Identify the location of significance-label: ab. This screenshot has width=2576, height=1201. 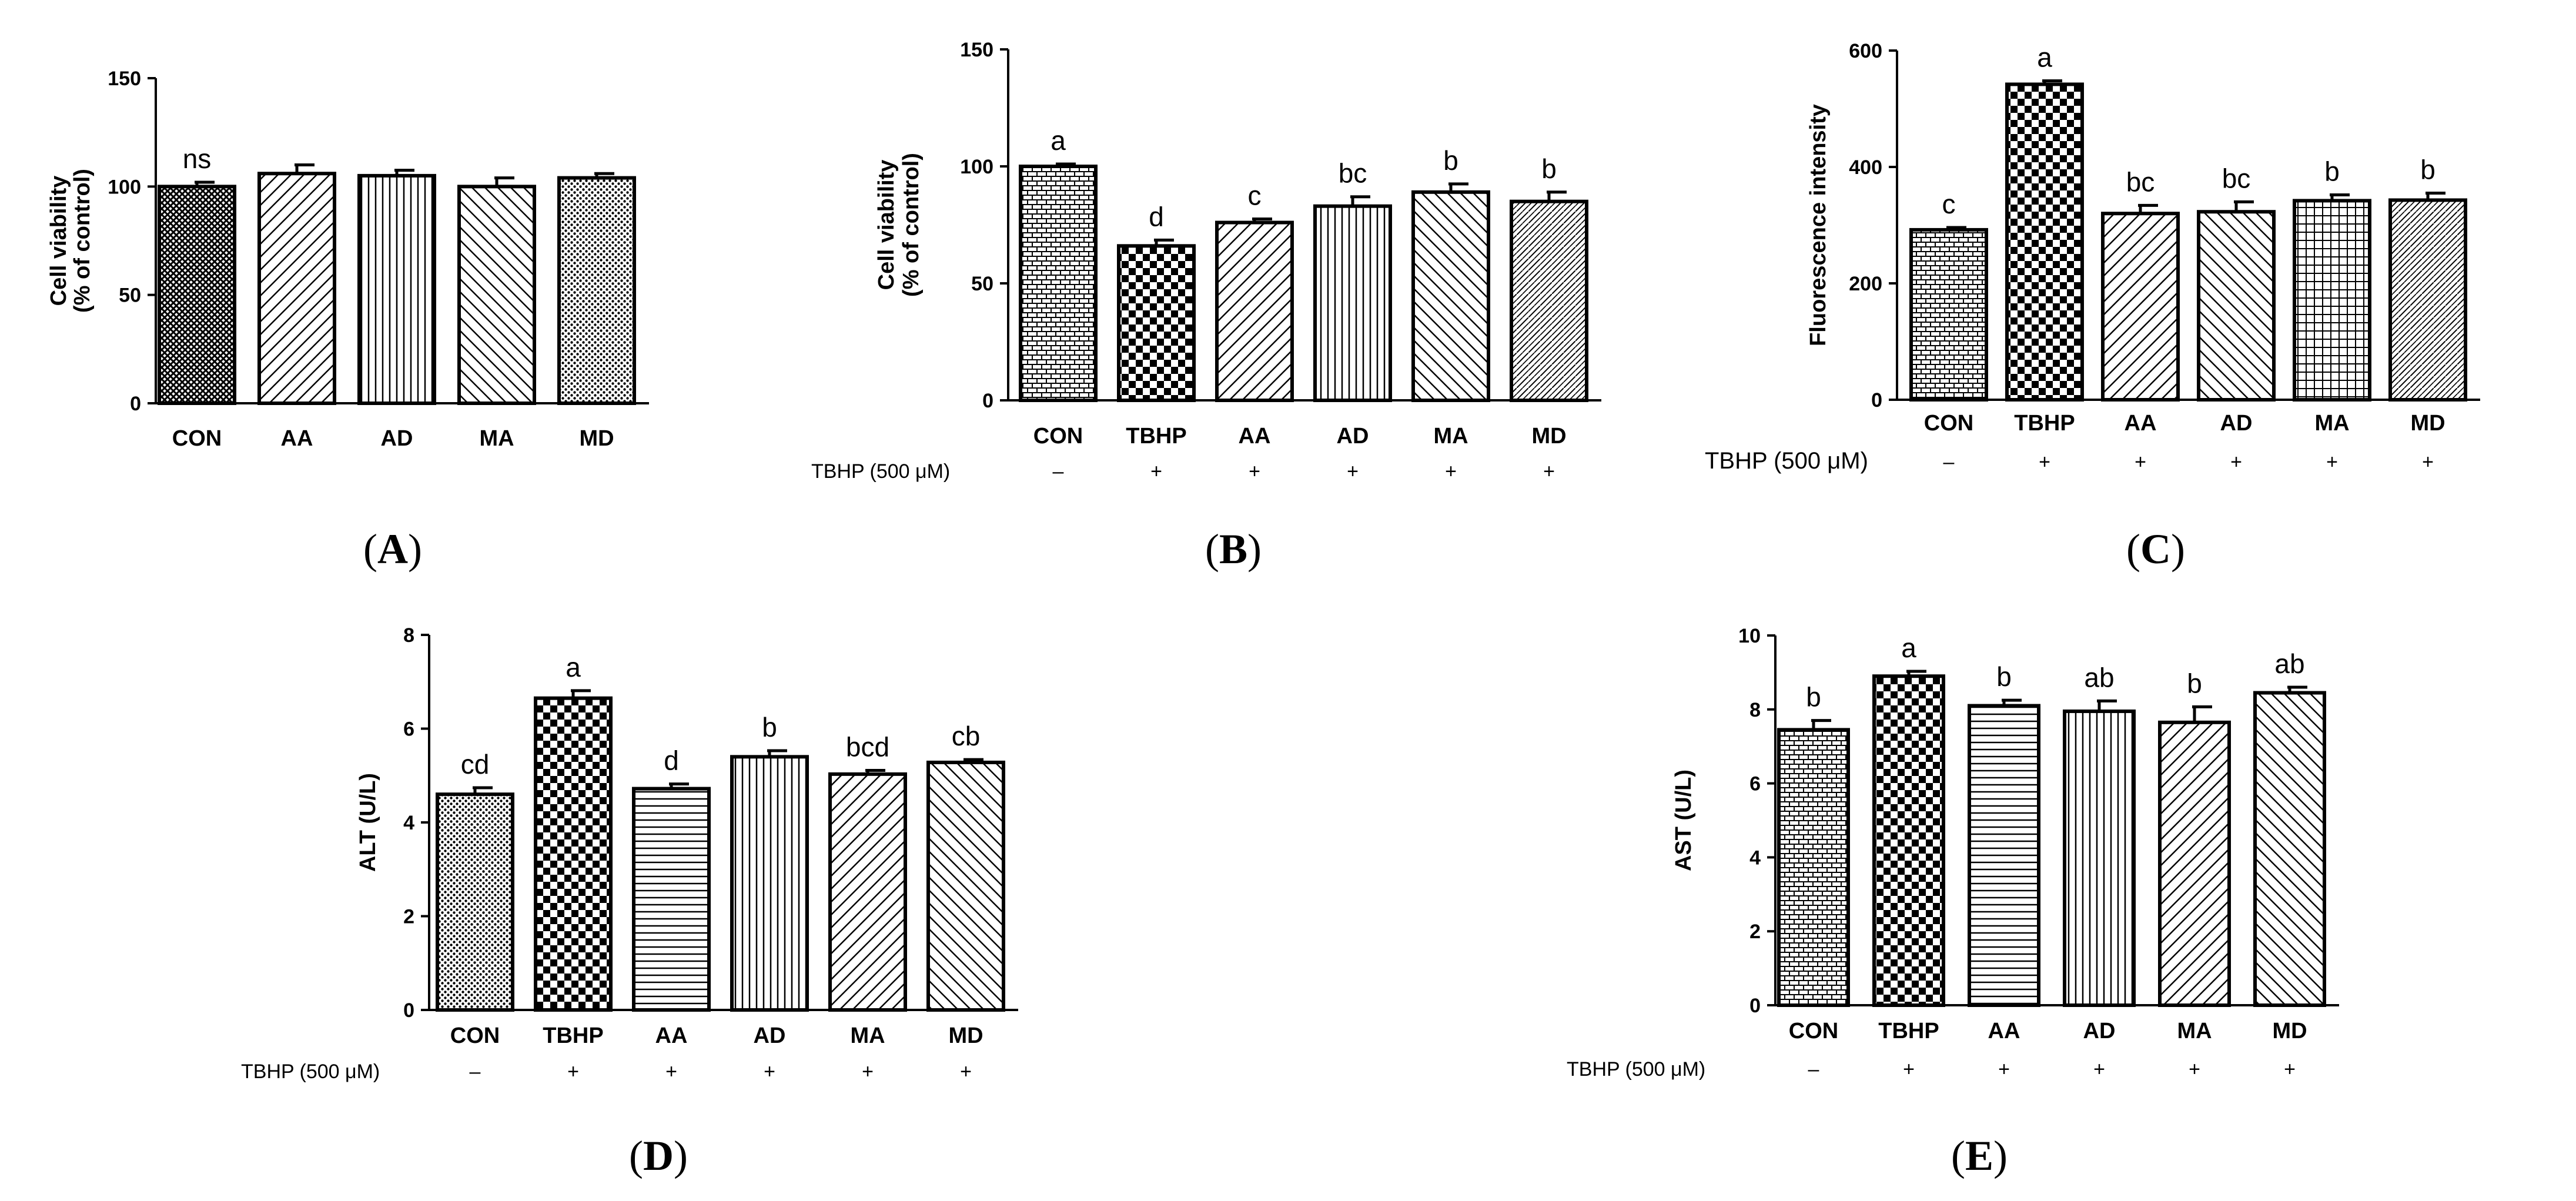
(2099, 677).